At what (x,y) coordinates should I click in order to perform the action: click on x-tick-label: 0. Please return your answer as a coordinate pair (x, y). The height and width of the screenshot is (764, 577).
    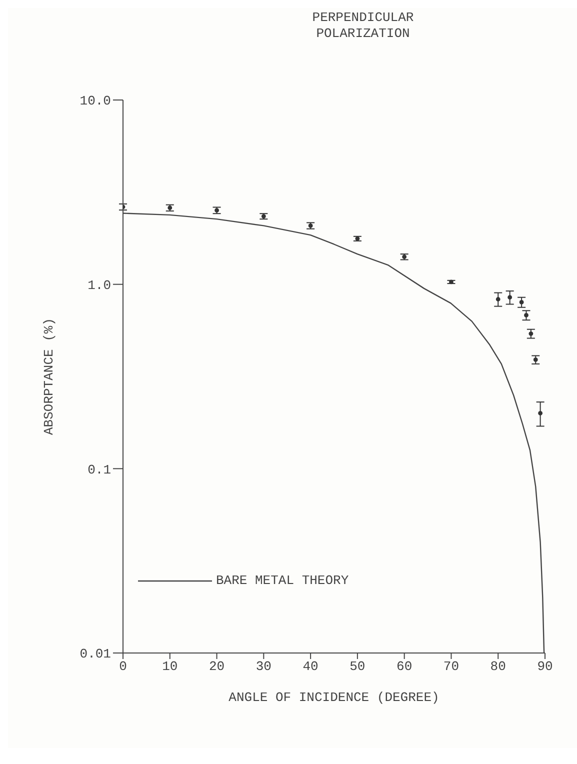
    Looking at the image, I should click on (123, 666).